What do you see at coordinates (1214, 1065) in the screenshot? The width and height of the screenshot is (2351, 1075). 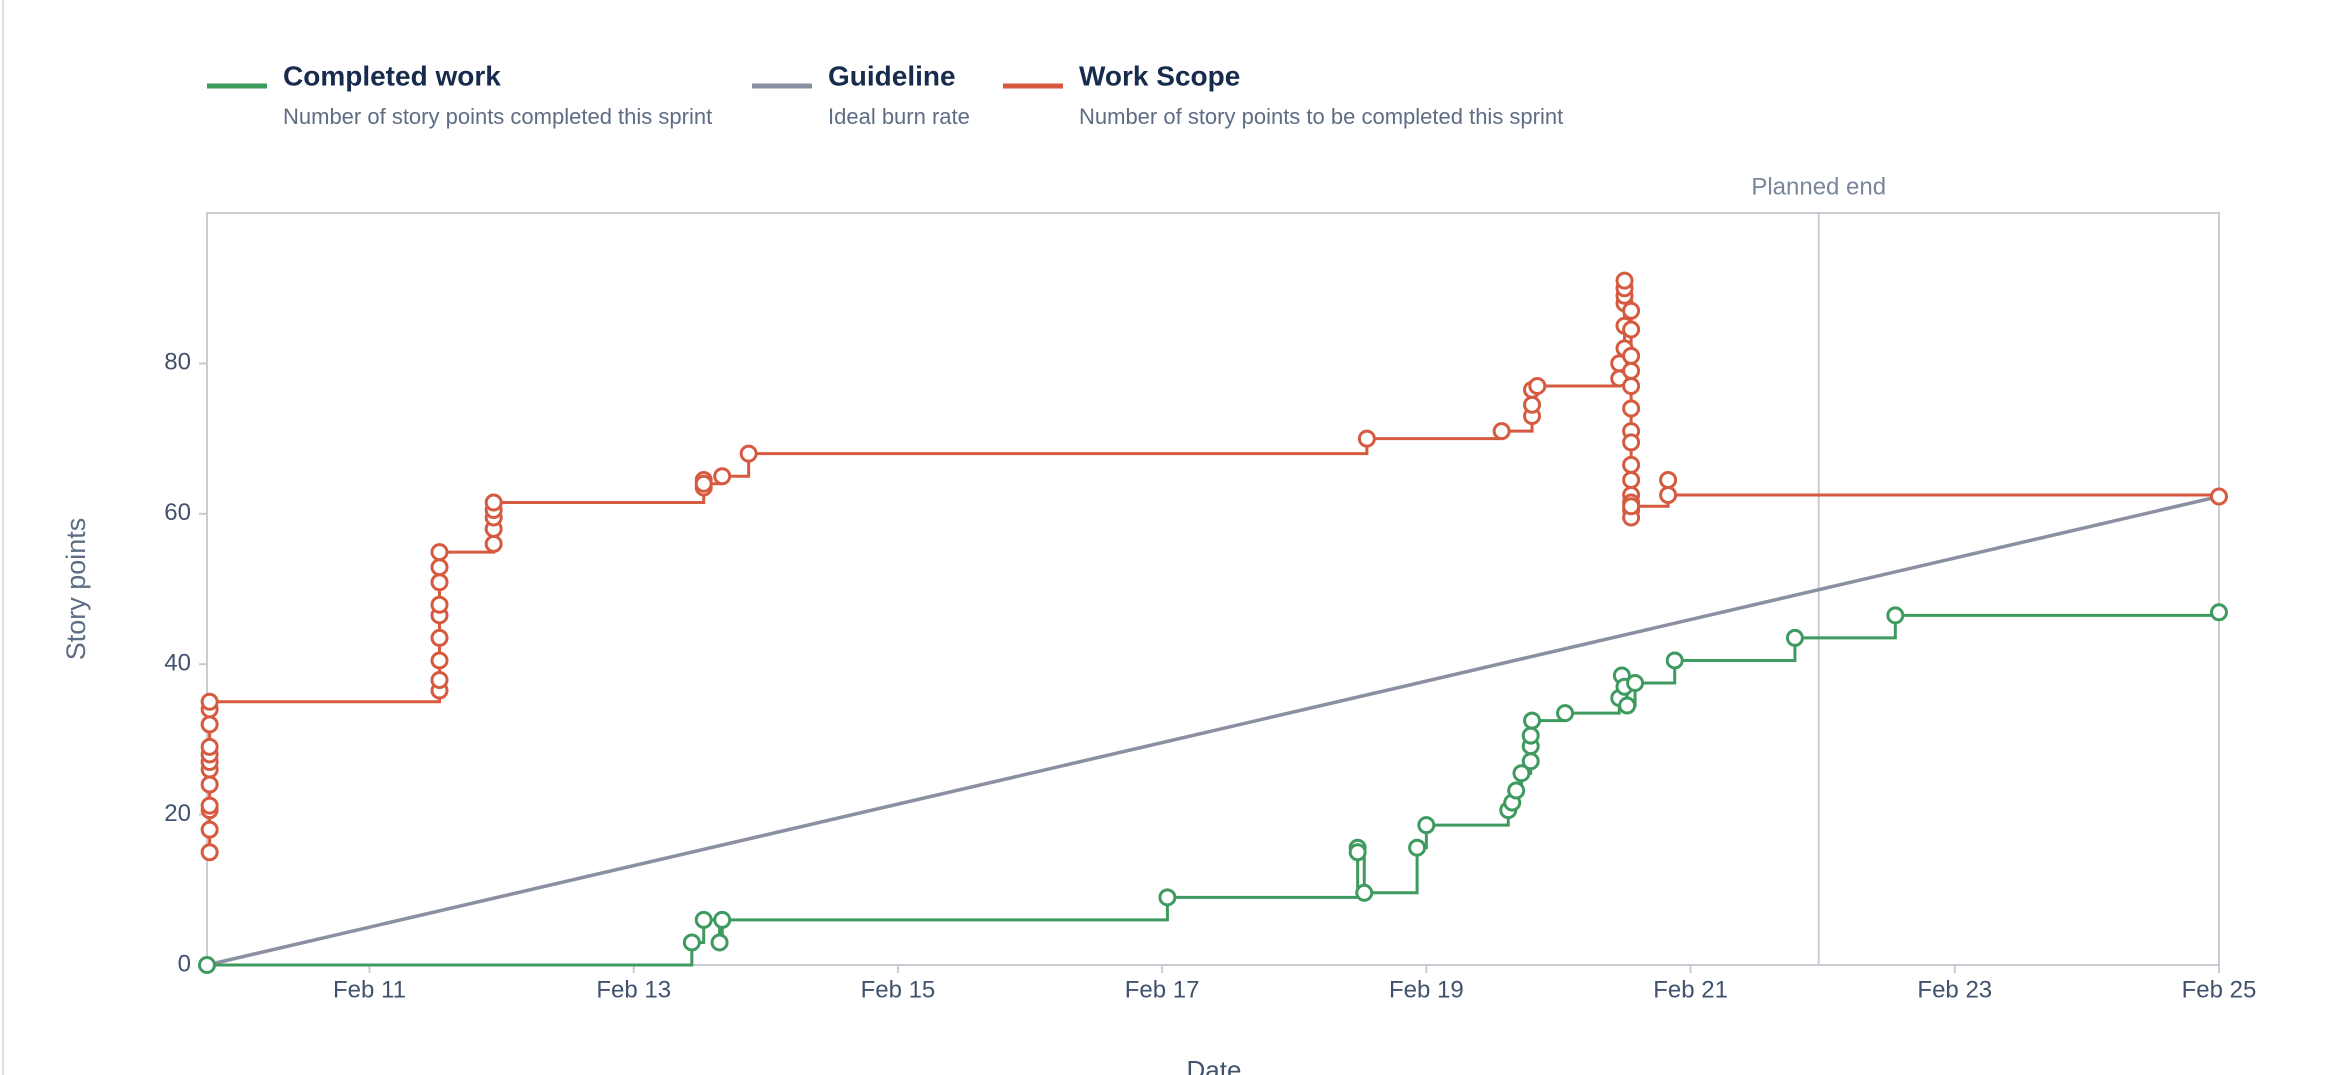 I see `x-axis-label: Date` at bounding box center [1214, 1065].